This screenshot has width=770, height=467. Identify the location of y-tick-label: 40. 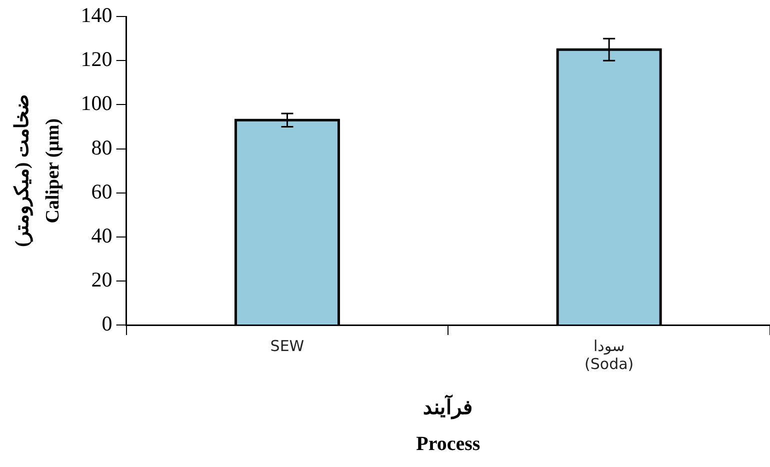
(101, 235).